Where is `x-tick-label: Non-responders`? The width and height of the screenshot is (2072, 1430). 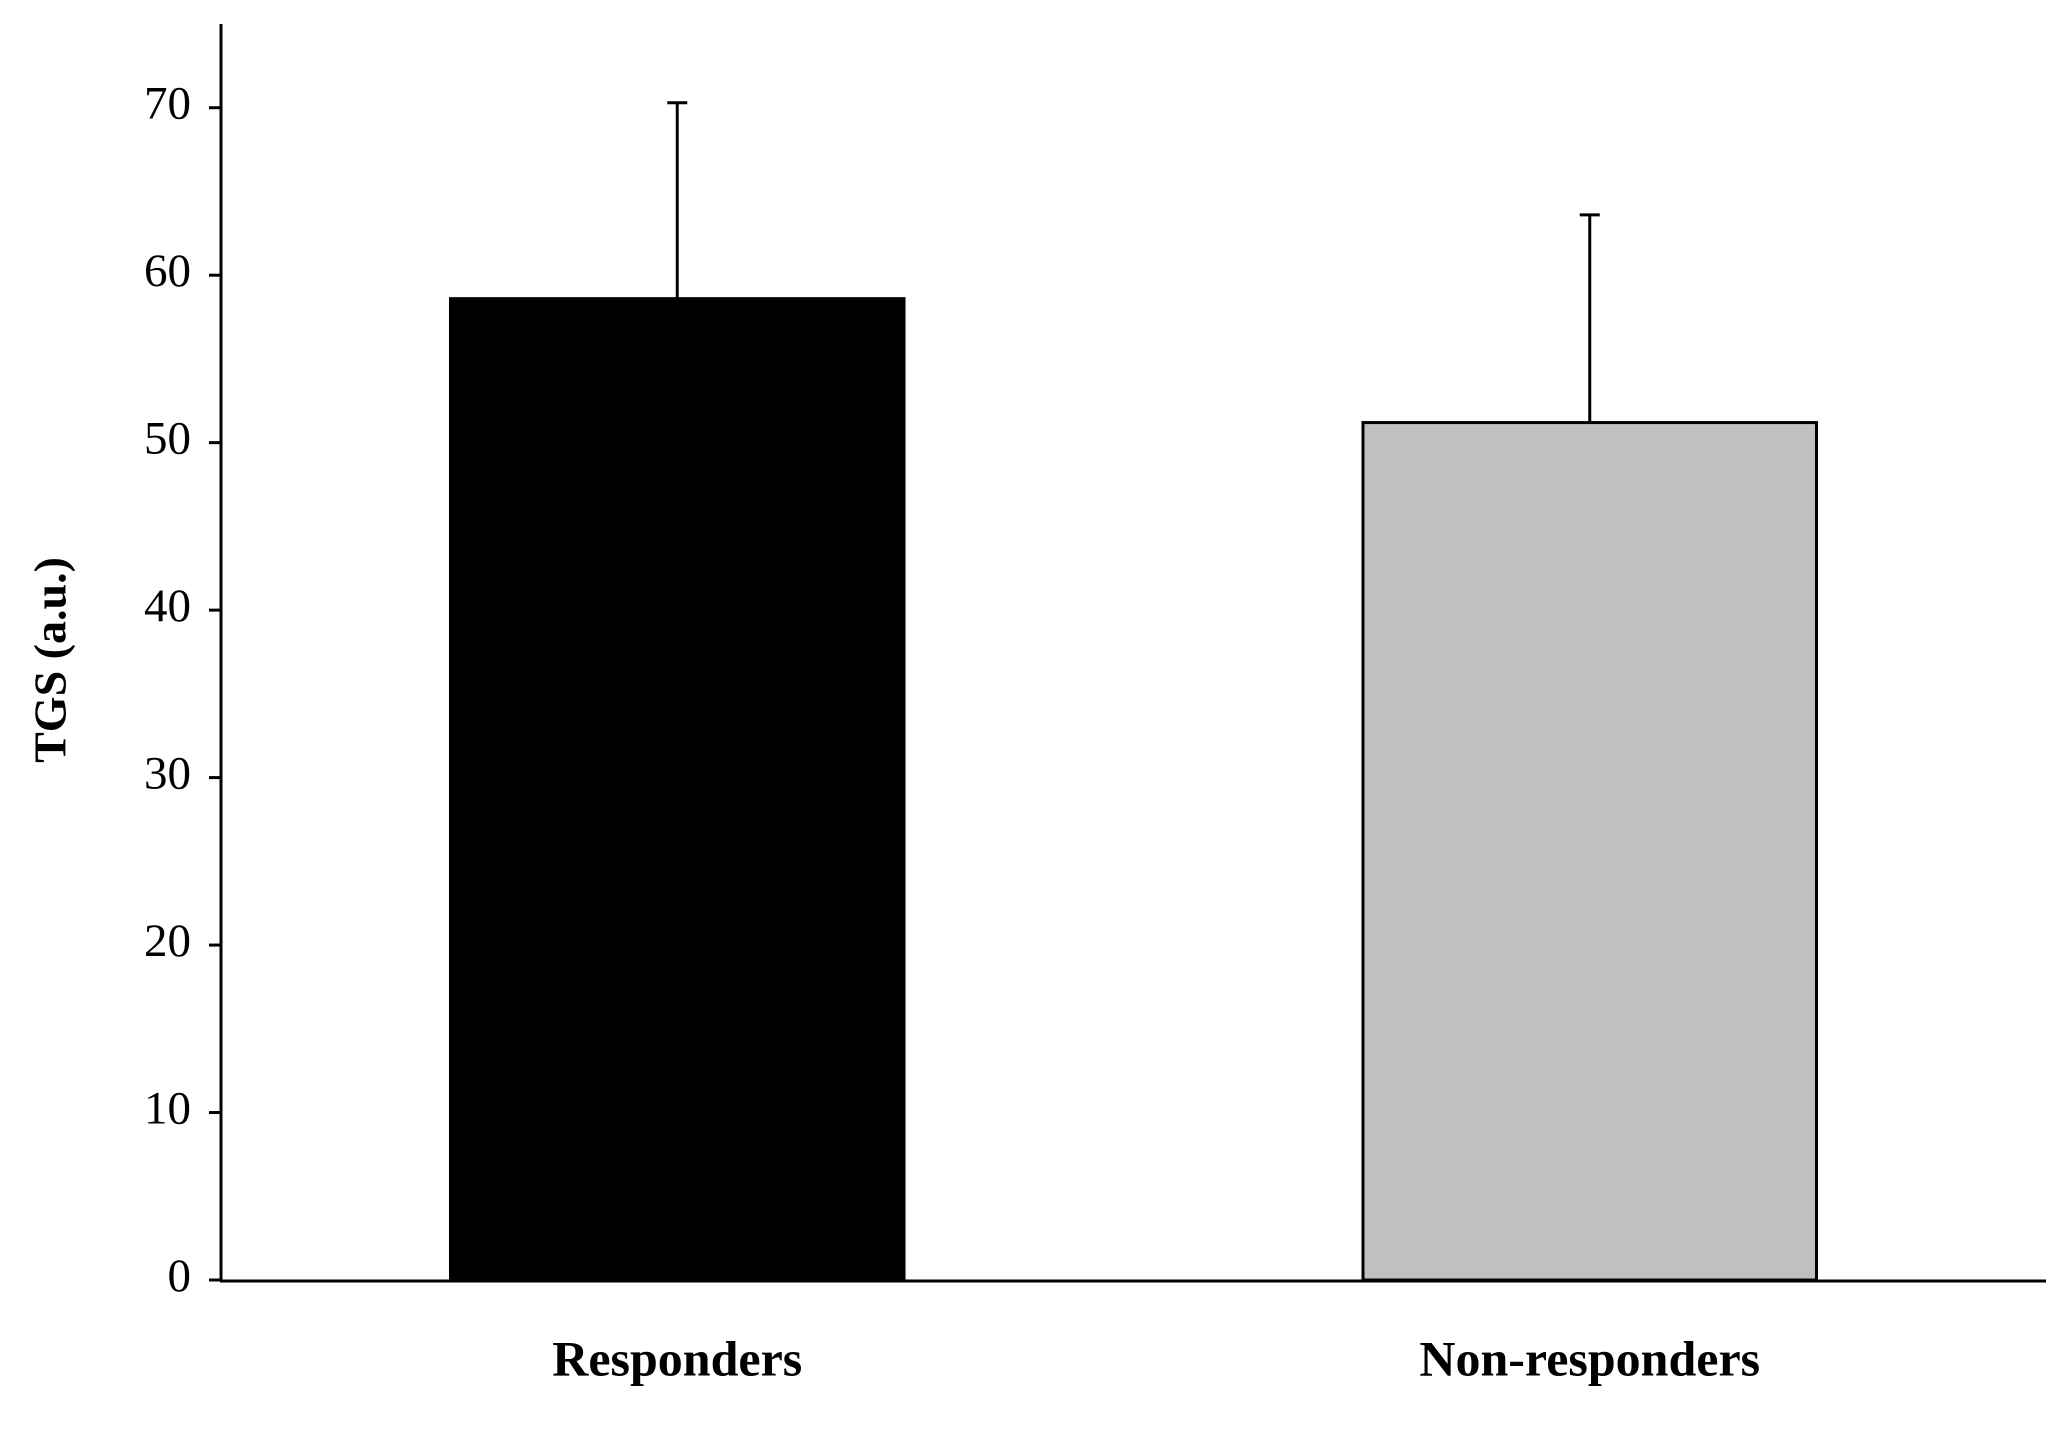 x-tick-label: Non-responders is located at coordinates (1589, 1358).